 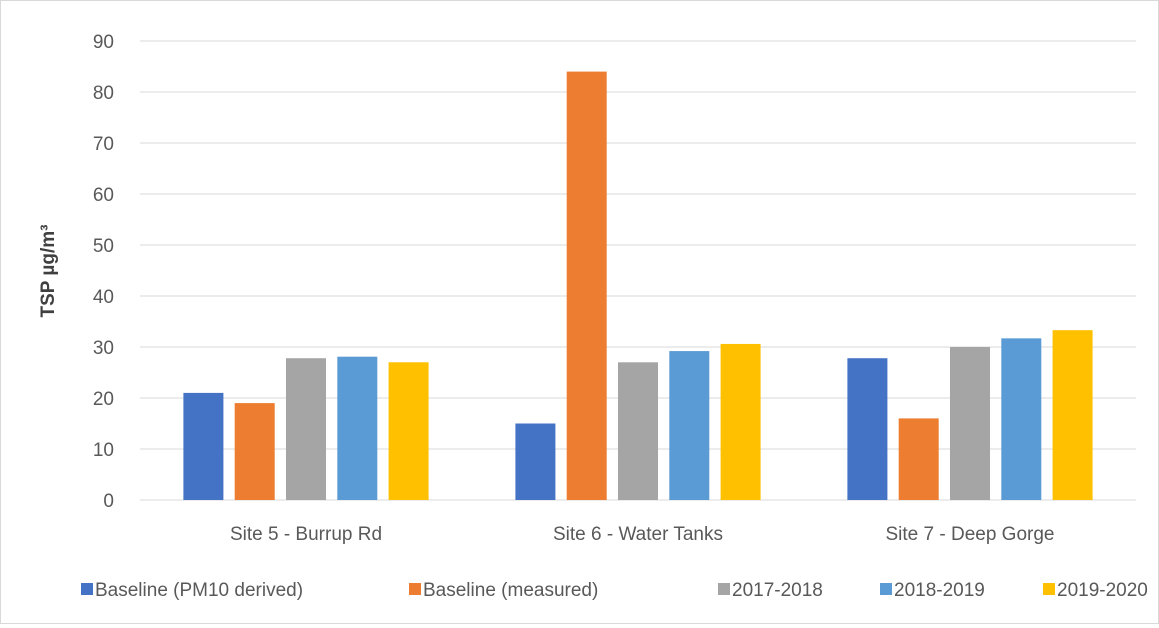 What do you see at coordinates (103, 195) in the screenshot?
I see `y-tick-label: 60` at bounding box center [103, 195].